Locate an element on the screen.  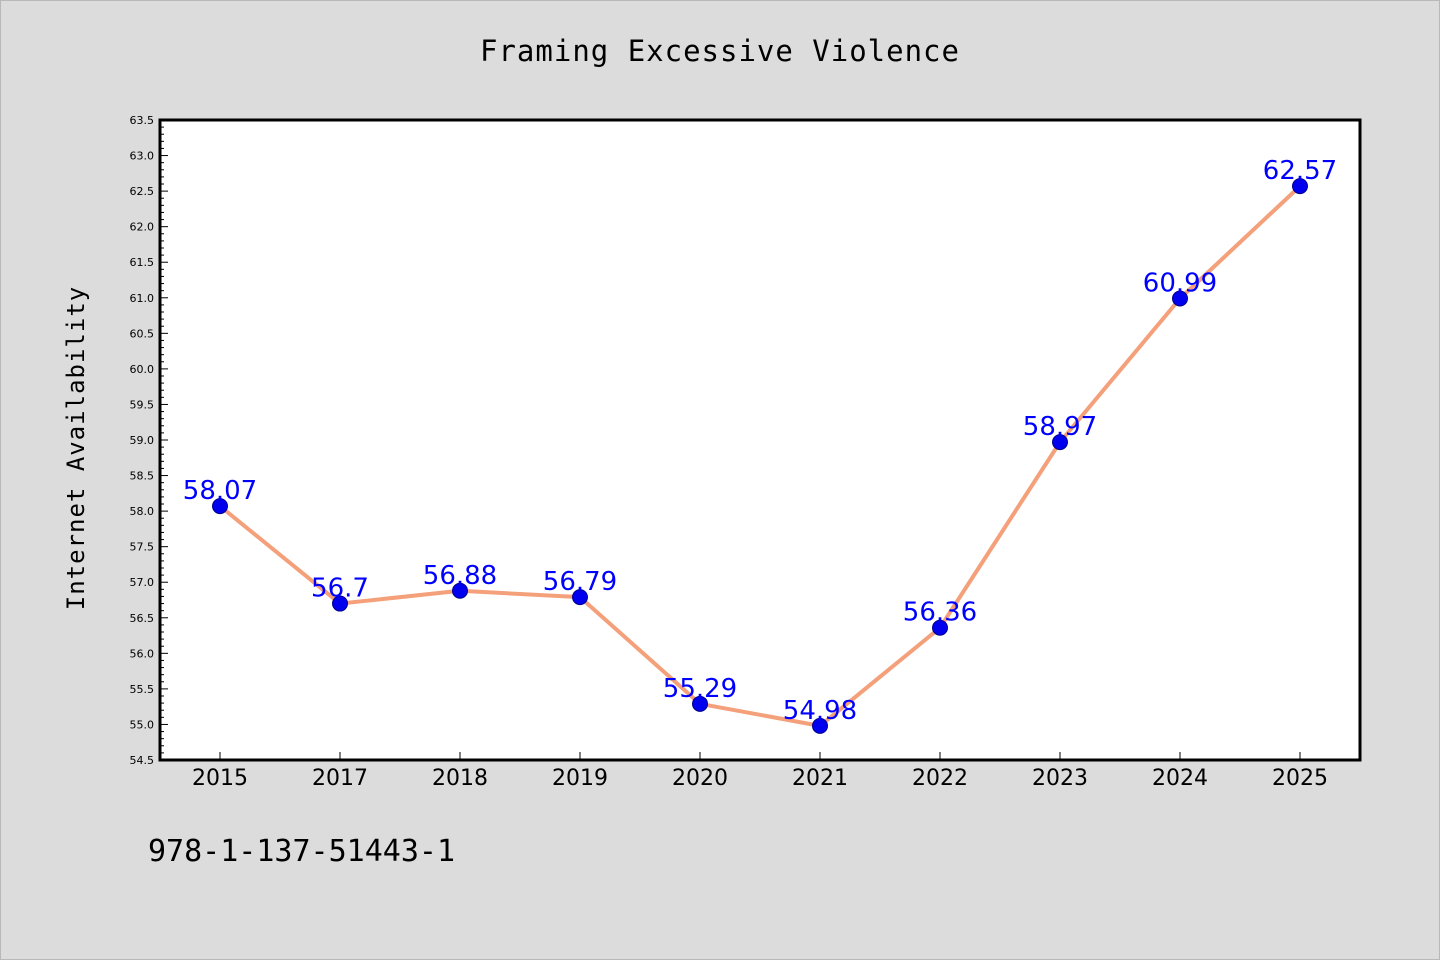
y-tick-label: 57.0 is located at coordinates (142, 582).